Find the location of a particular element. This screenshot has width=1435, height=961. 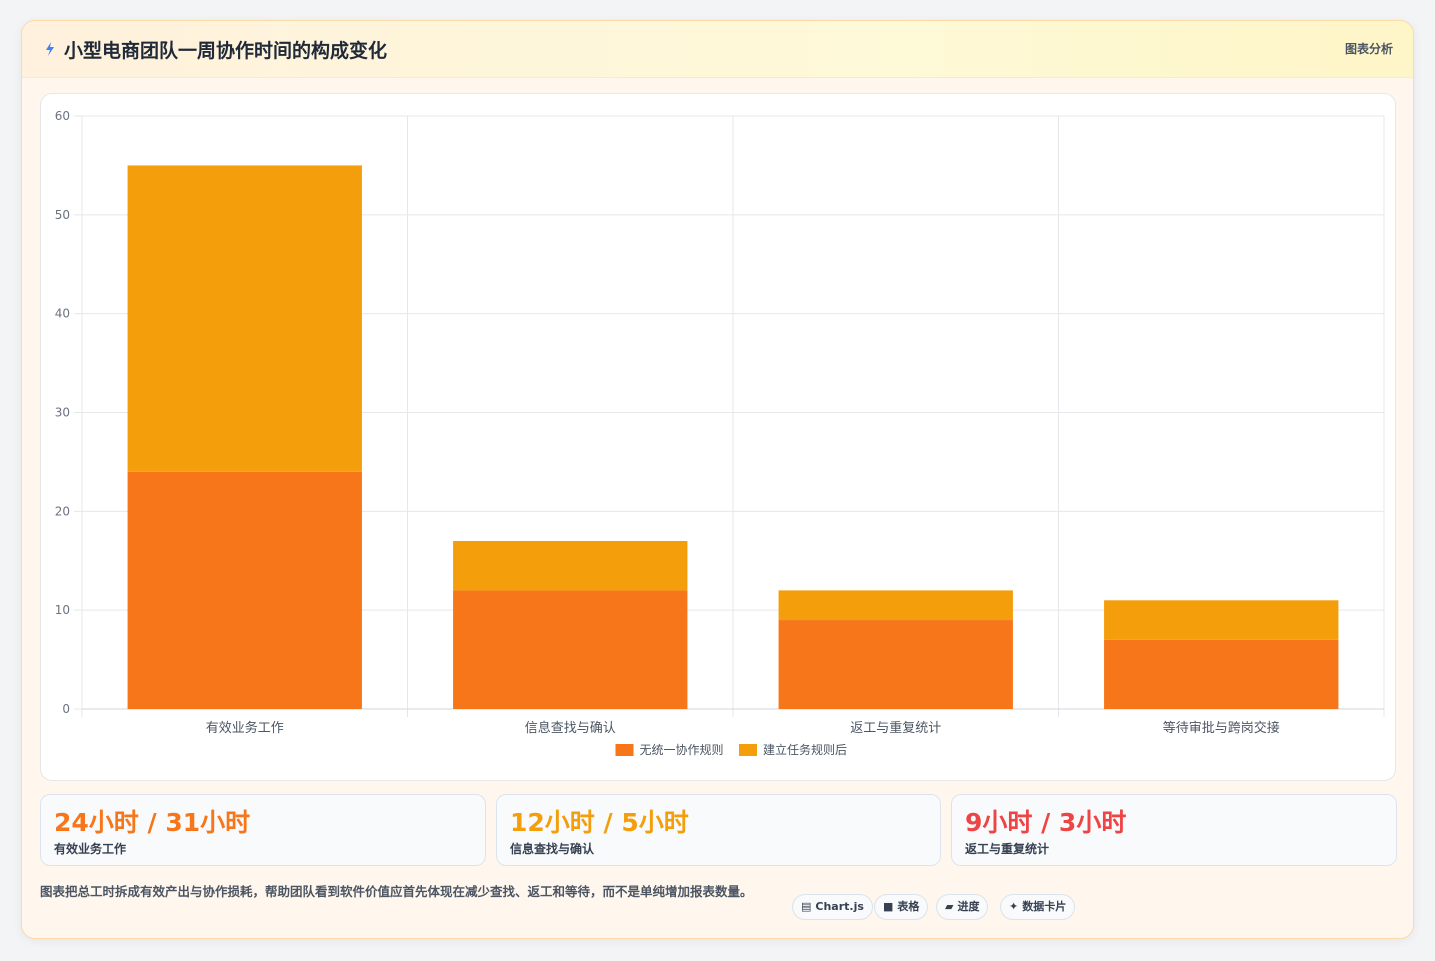

chip-data-card: ✦ 数据卡片 is located at coordinates (1038, 907).